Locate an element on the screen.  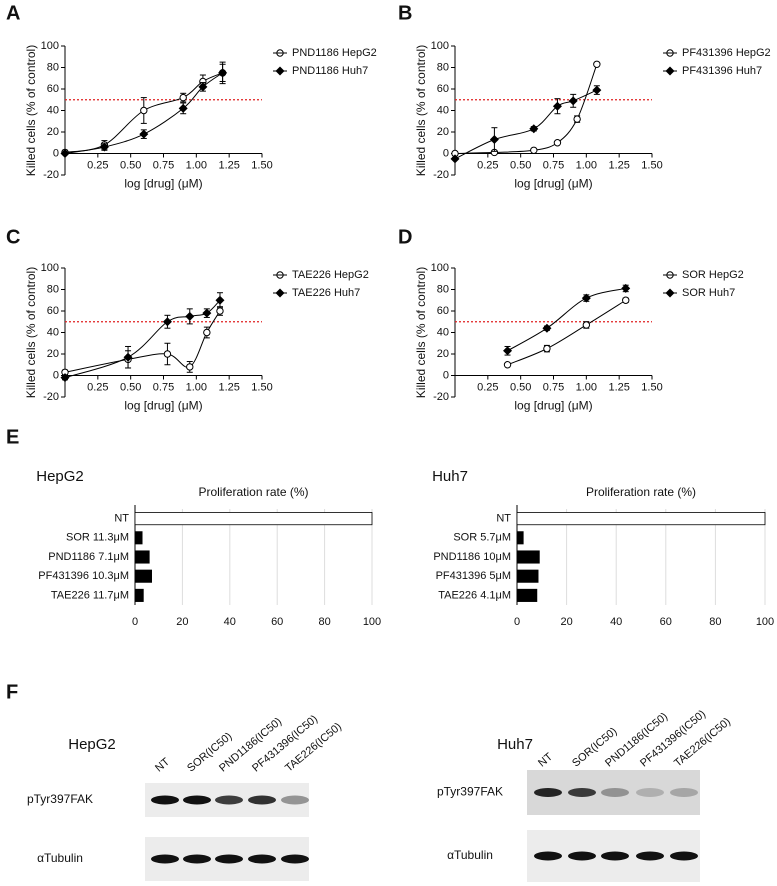
panel-label: D is located at coordinates (405, 237).